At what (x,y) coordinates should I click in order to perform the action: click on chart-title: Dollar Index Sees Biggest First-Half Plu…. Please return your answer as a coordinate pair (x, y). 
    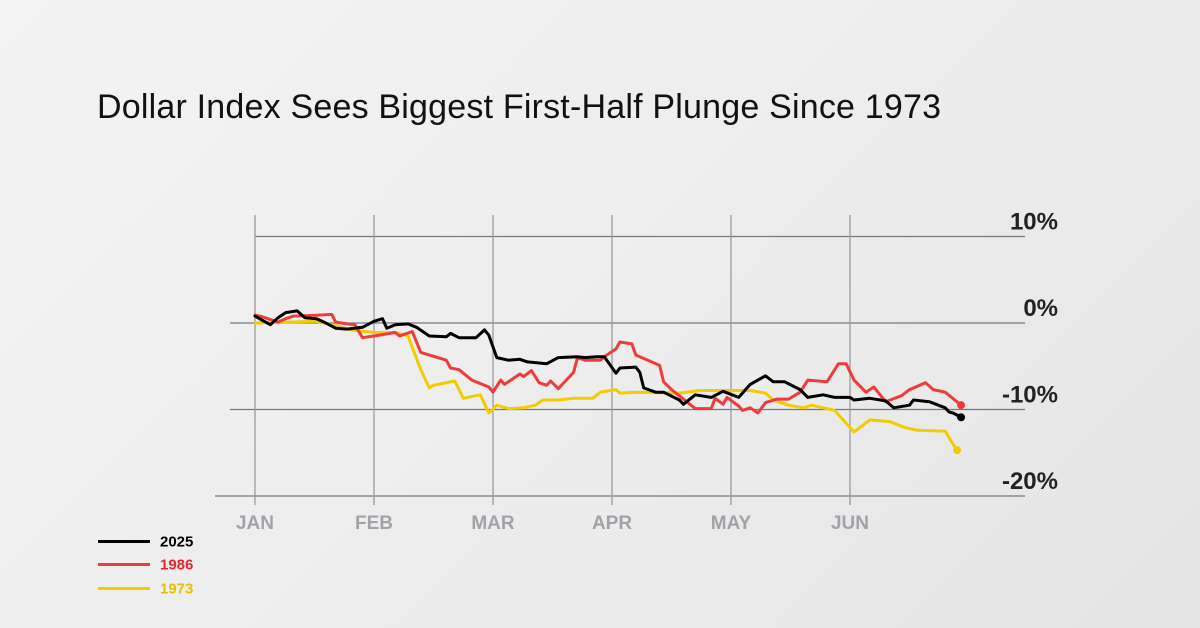
    Looking at the image, I should click on (519, 107).